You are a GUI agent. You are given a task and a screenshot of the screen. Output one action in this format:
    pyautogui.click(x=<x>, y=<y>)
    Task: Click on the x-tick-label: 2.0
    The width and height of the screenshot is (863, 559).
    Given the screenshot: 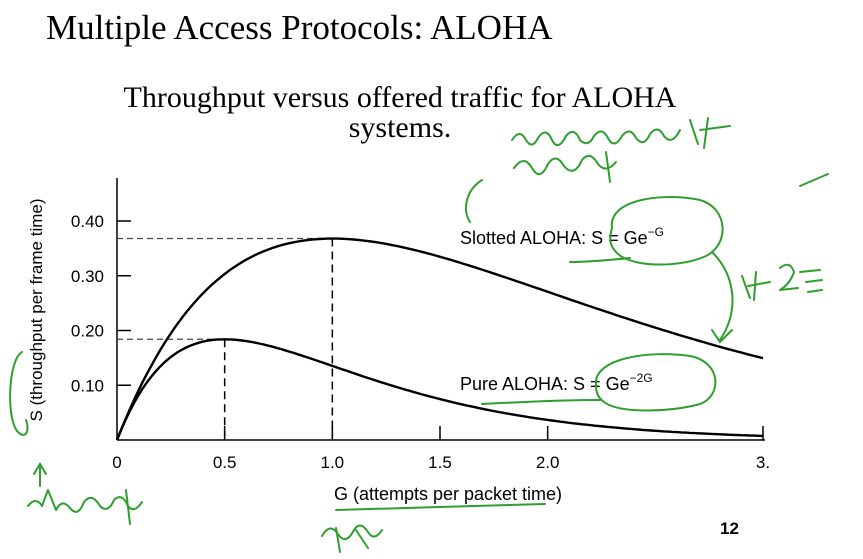 What is the action you would take?
    pyautogui.click(x=548, y=462)
    